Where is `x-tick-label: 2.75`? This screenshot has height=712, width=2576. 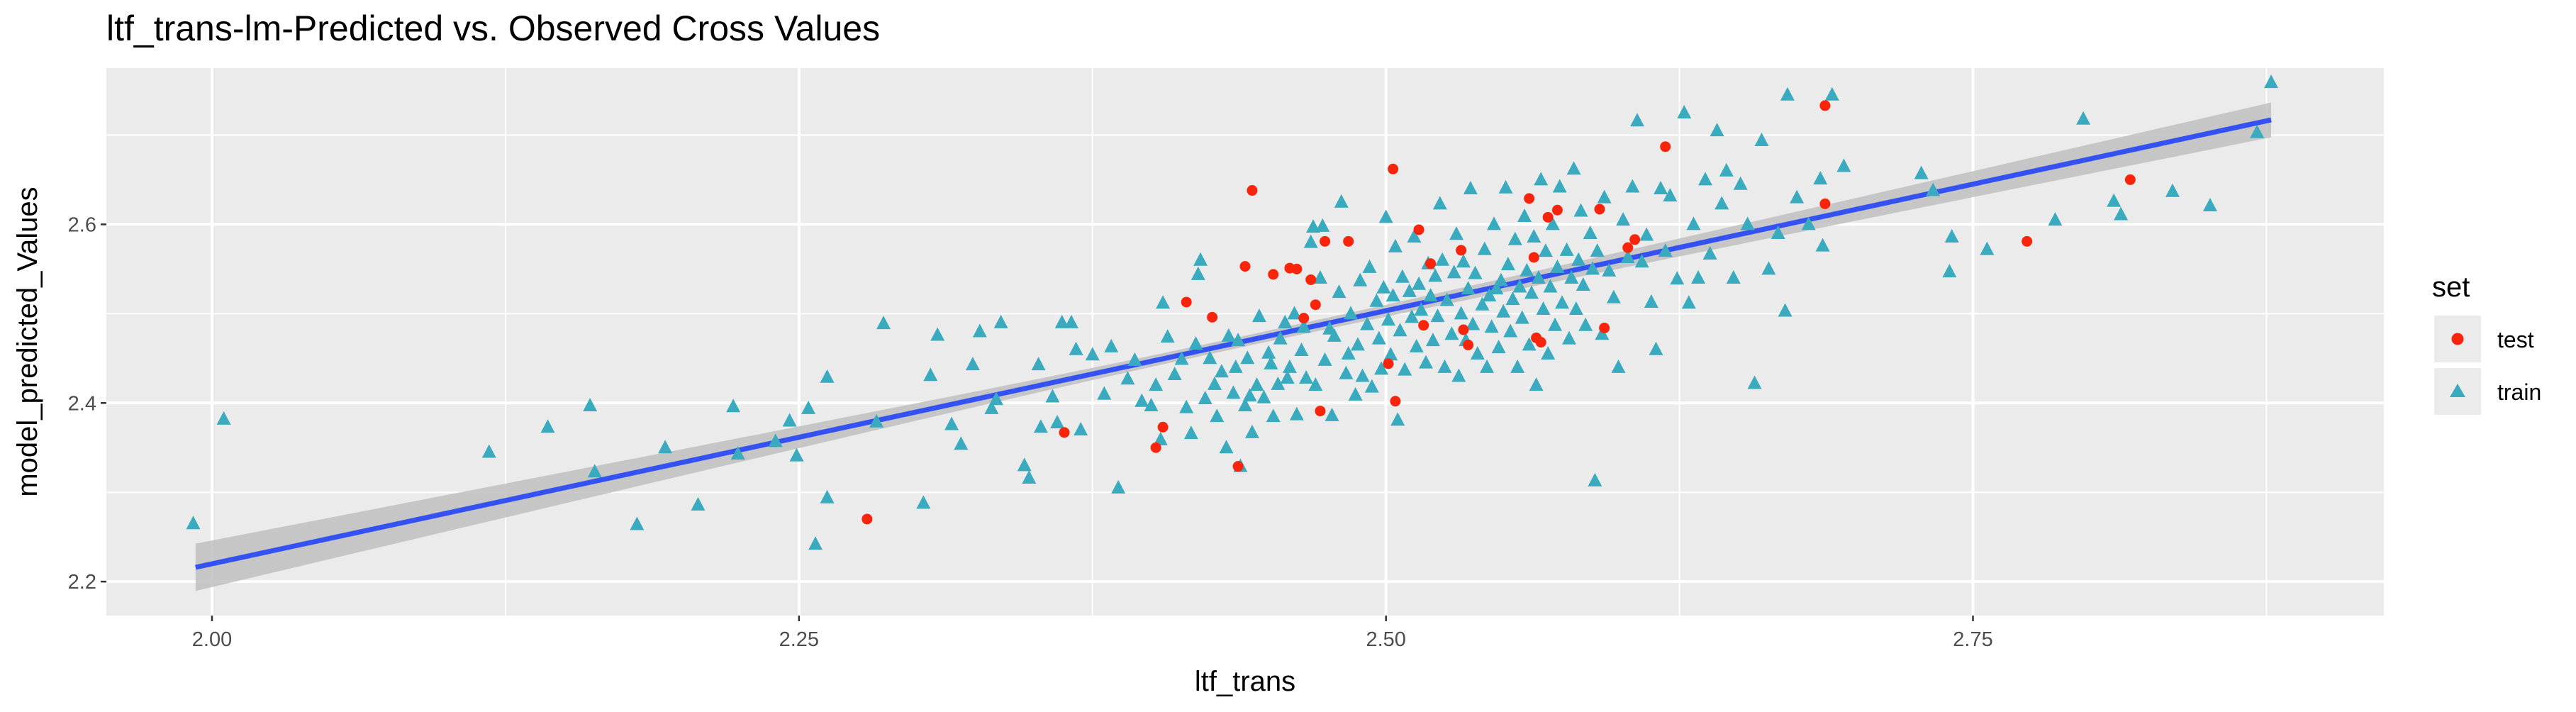 x-tick-label: 2.75 is located at coordinates (1972, 639).